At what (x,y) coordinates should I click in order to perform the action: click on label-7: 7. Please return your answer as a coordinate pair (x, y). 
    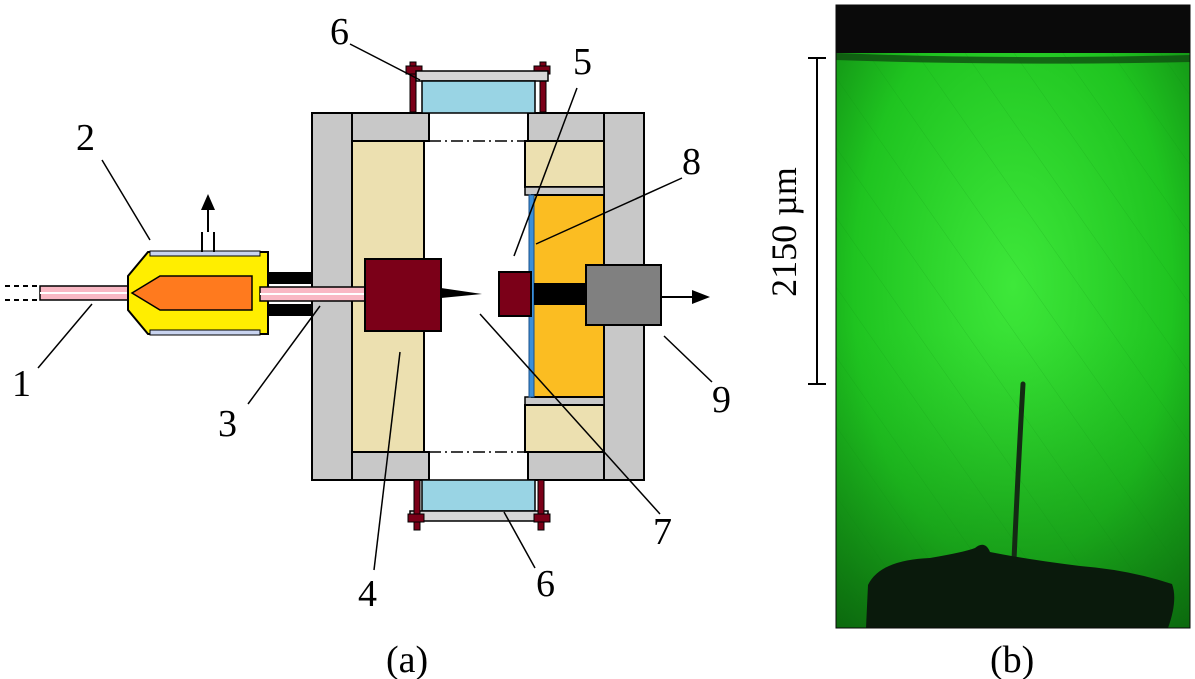
    Looking at the image, I should click on (662, 532).